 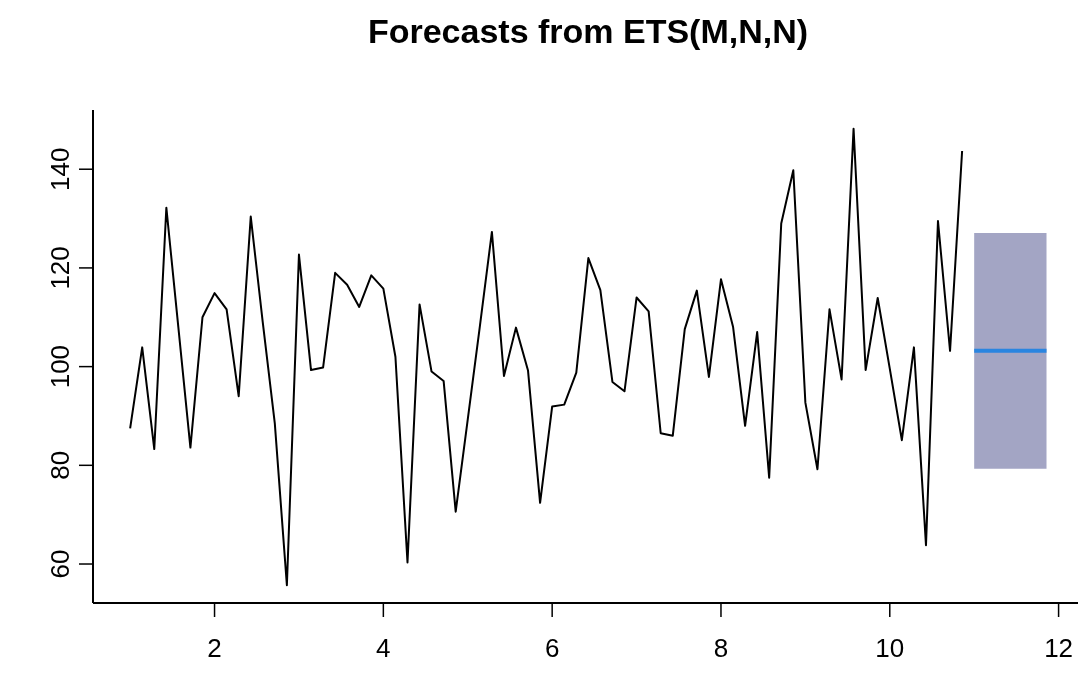 What do you see at coordinates (60, 465) in the screenshot?
I see `y-tick-label: 80` at bounding box center [60, 465].